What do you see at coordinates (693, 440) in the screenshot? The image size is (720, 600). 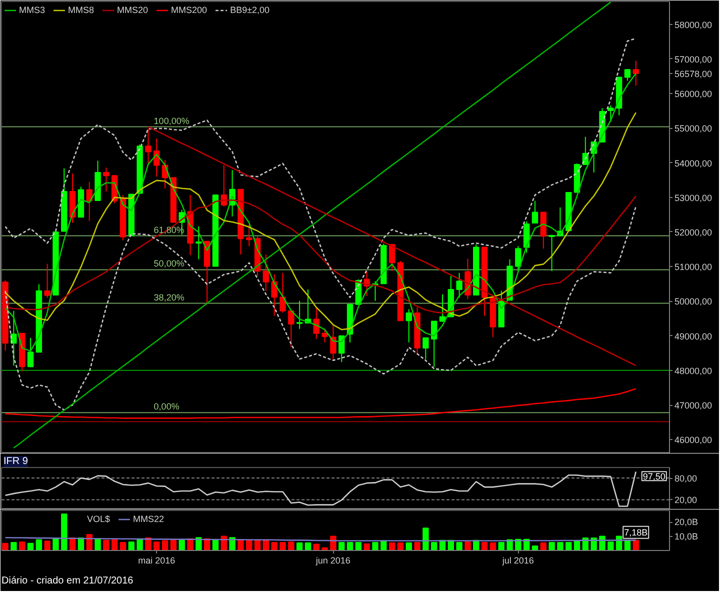 I see `y-tick-label: 46000,00` at bounding box center [693, 440].